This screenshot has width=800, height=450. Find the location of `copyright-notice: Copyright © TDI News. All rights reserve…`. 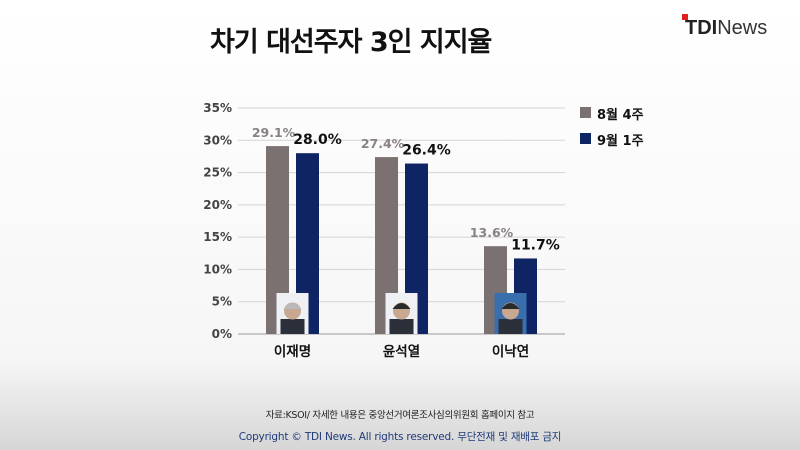

copyright-notice: Copyright © TDI News. All rights reserve… is located at coordinates (400, 437).